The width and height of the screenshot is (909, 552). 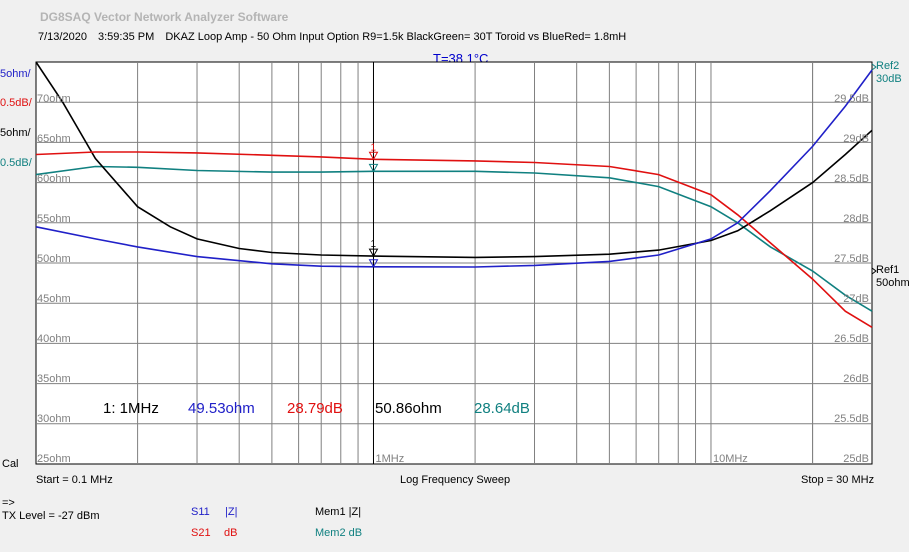 What do you see at coordinates (221, 408) in the screenshot?
I see `marker-s11-value: 49.53ohm` at bounding box center [221, 408].